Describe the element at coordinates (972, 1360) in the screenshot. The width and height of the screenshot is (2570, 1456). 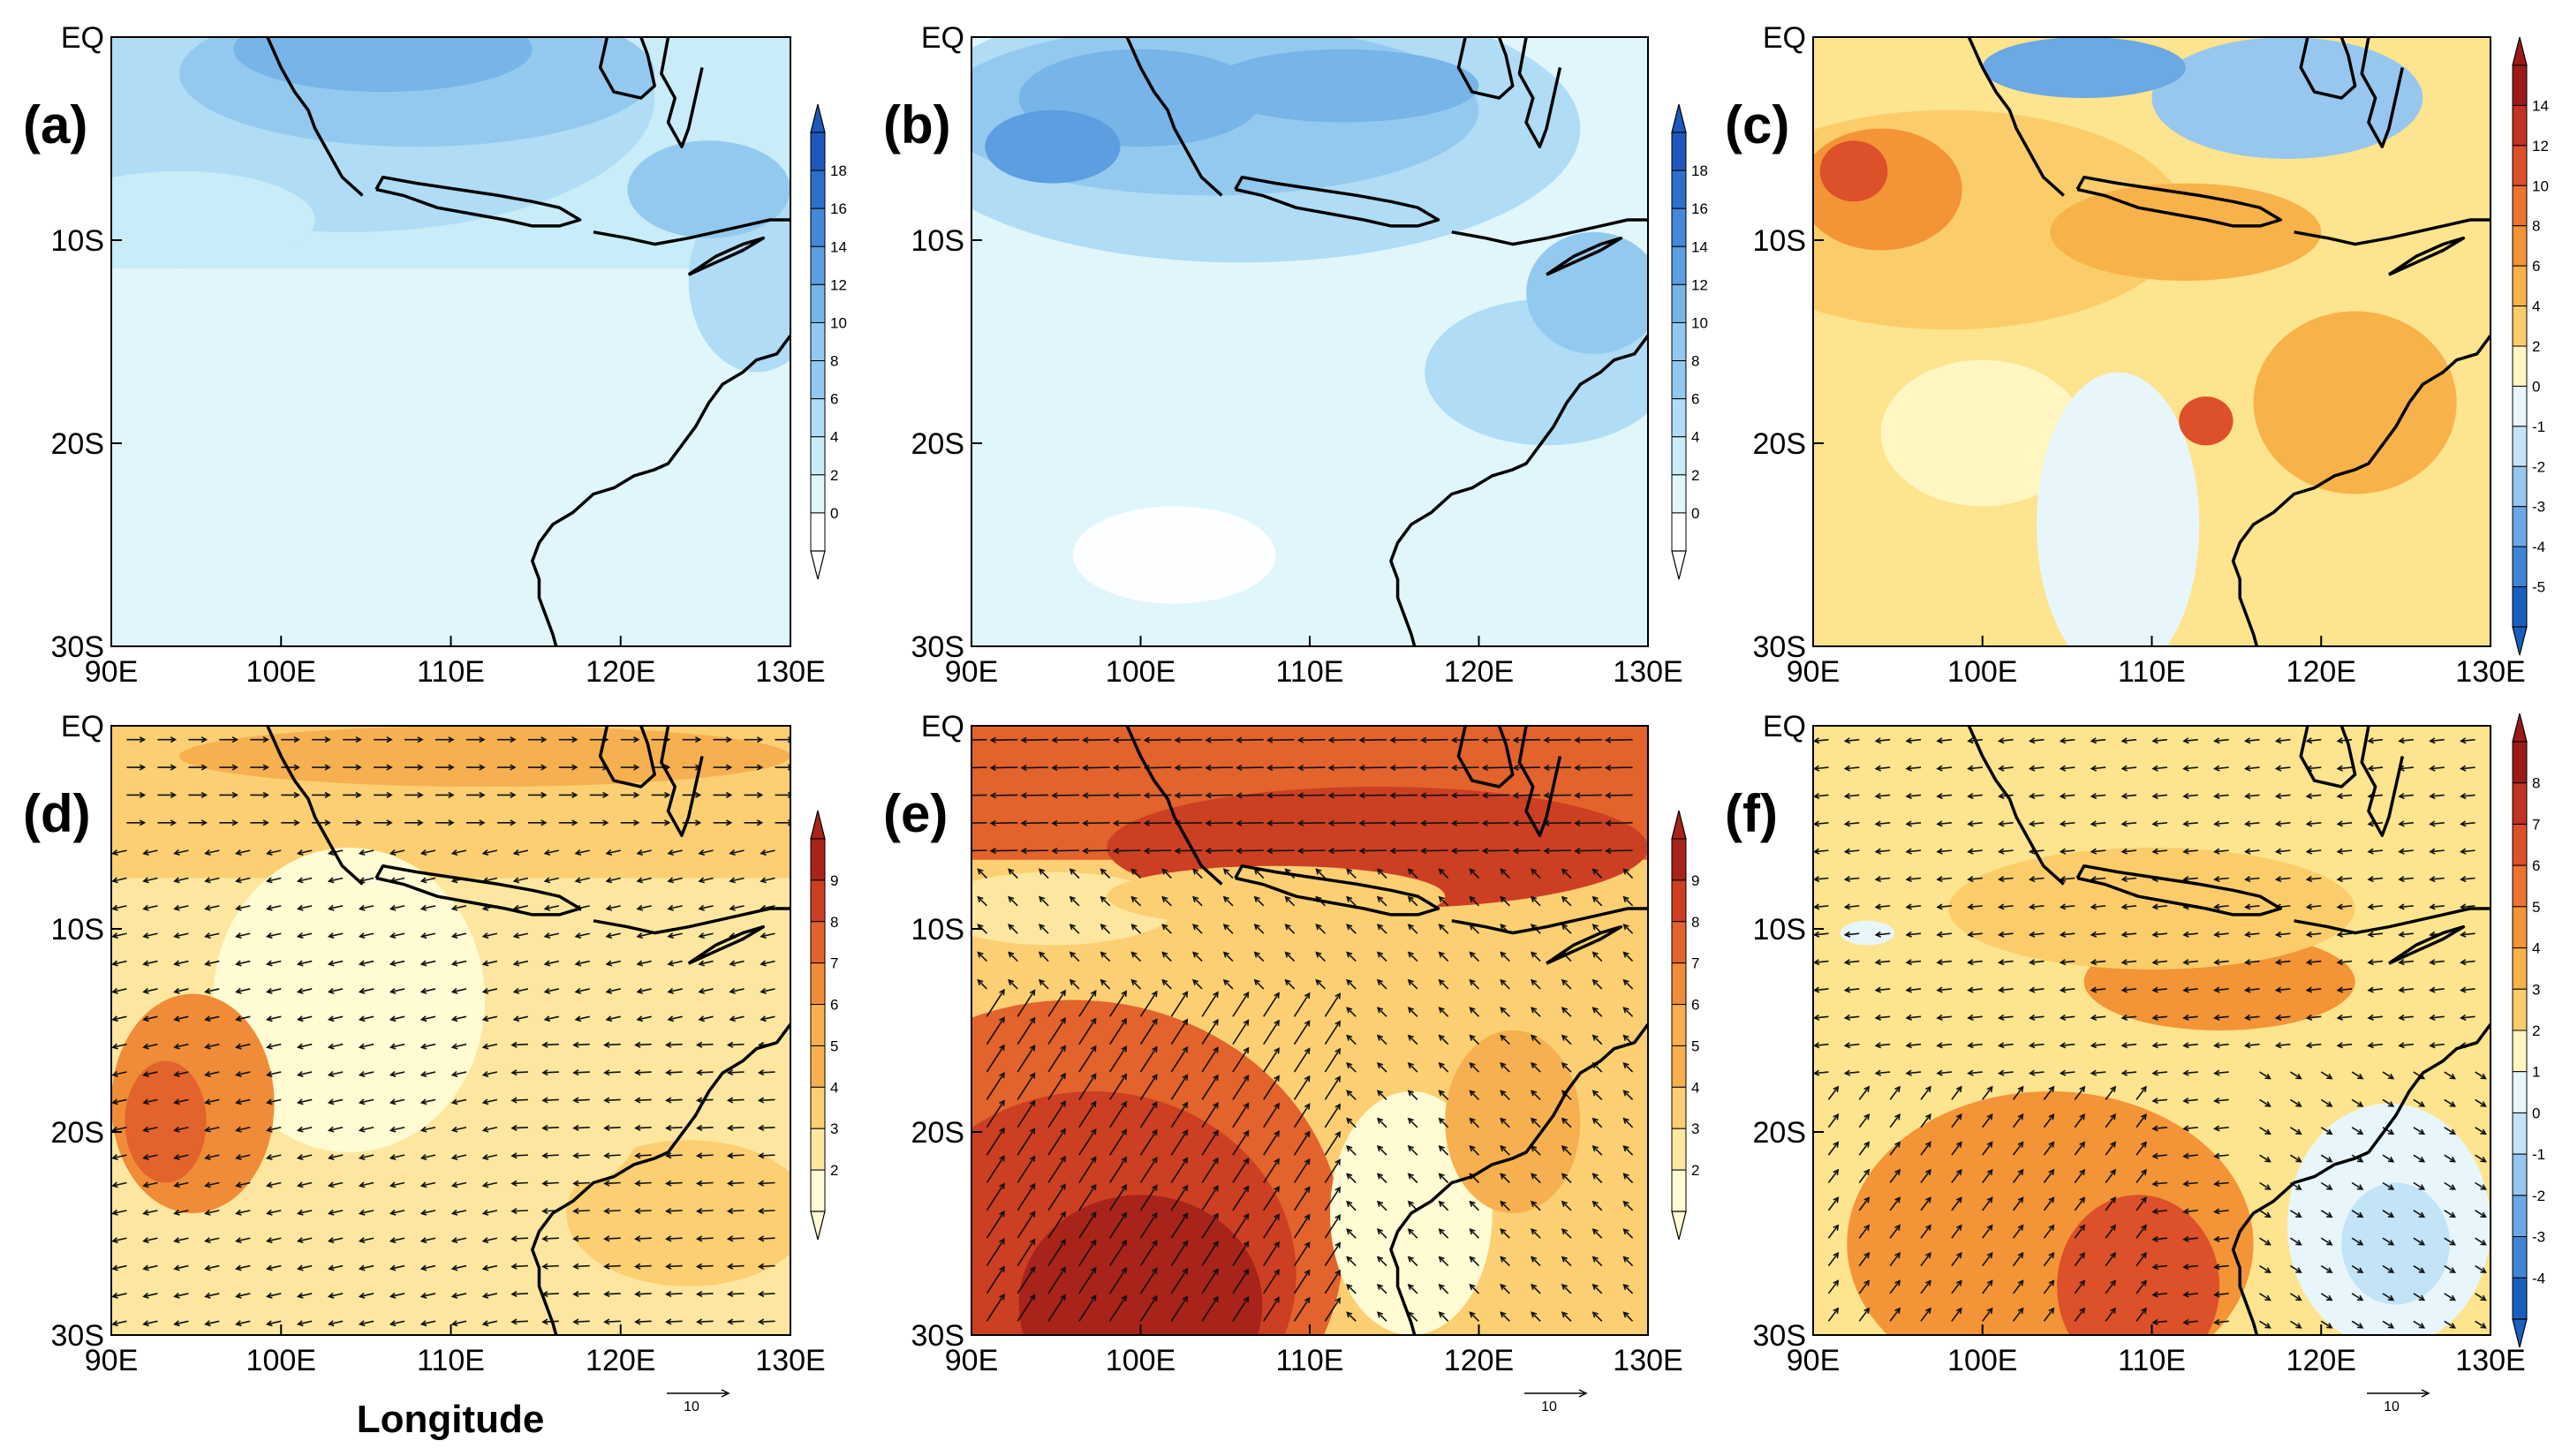
I see `lon-tick-label: 90E` at that location.